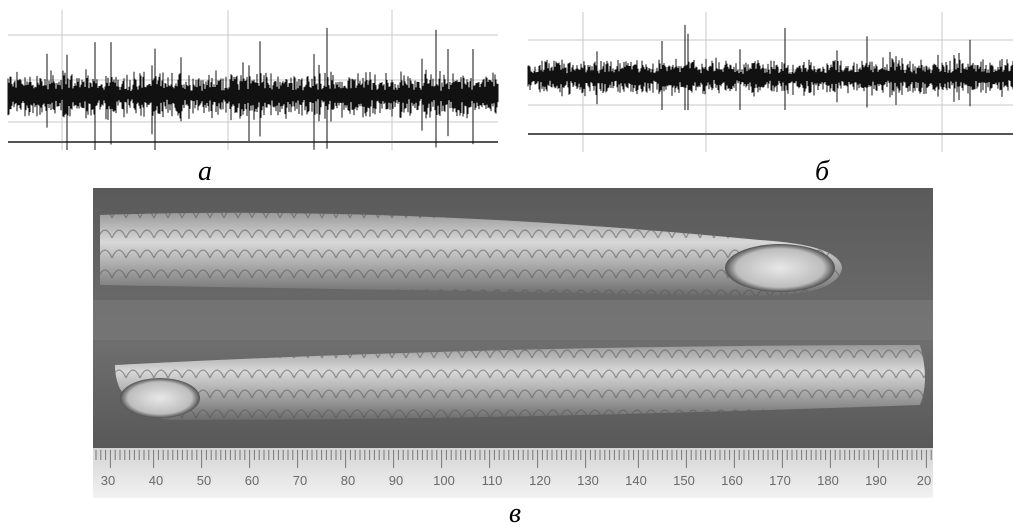 This screenshot has width=1013, height=530. What do you see at coordinates (348, 480) in the screenshot?
I see `ruler-label: 80` at bounding box center [348, 480].